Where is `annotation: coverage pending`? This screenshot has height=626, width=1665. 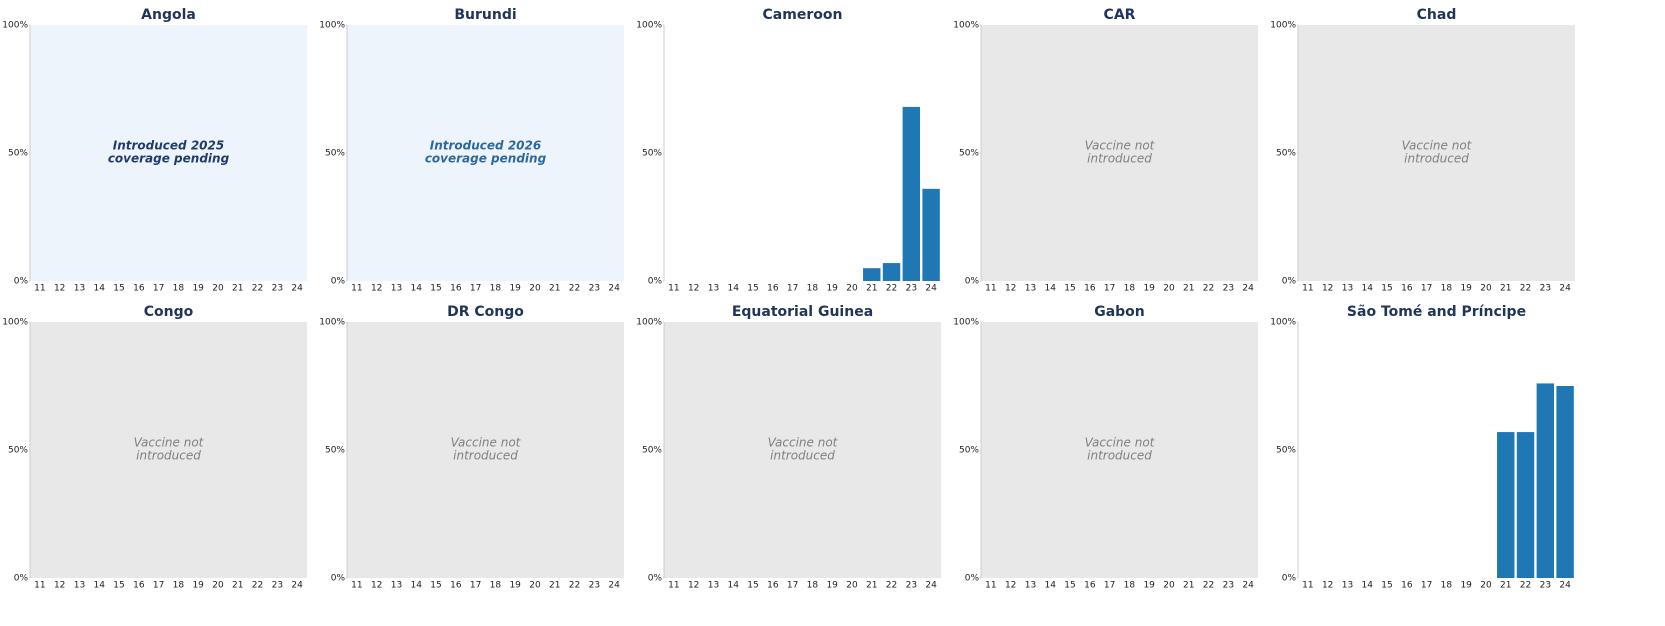
annotation: coverage pending is located at coordinates (486, 159).